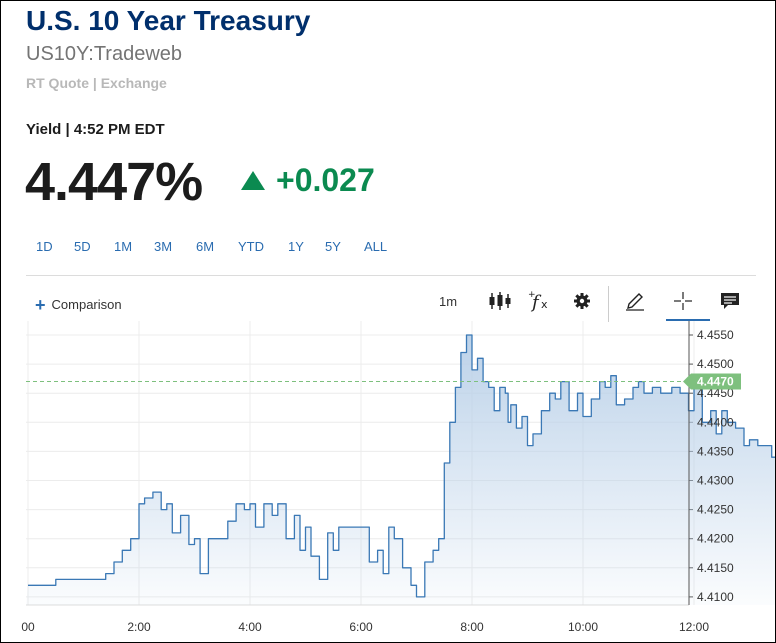 The image size is (776, 643). Describe the element at coordinates (391, 275) in the screenshot. I see `divider` at that location.